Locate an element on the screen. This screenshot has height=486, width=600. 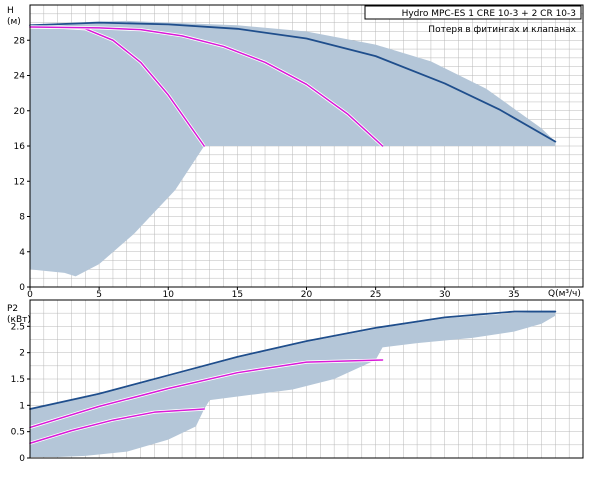
power-y-ticks: 0 0.5 1 1.5 2 2.5 is located at coordinates (20, 393).